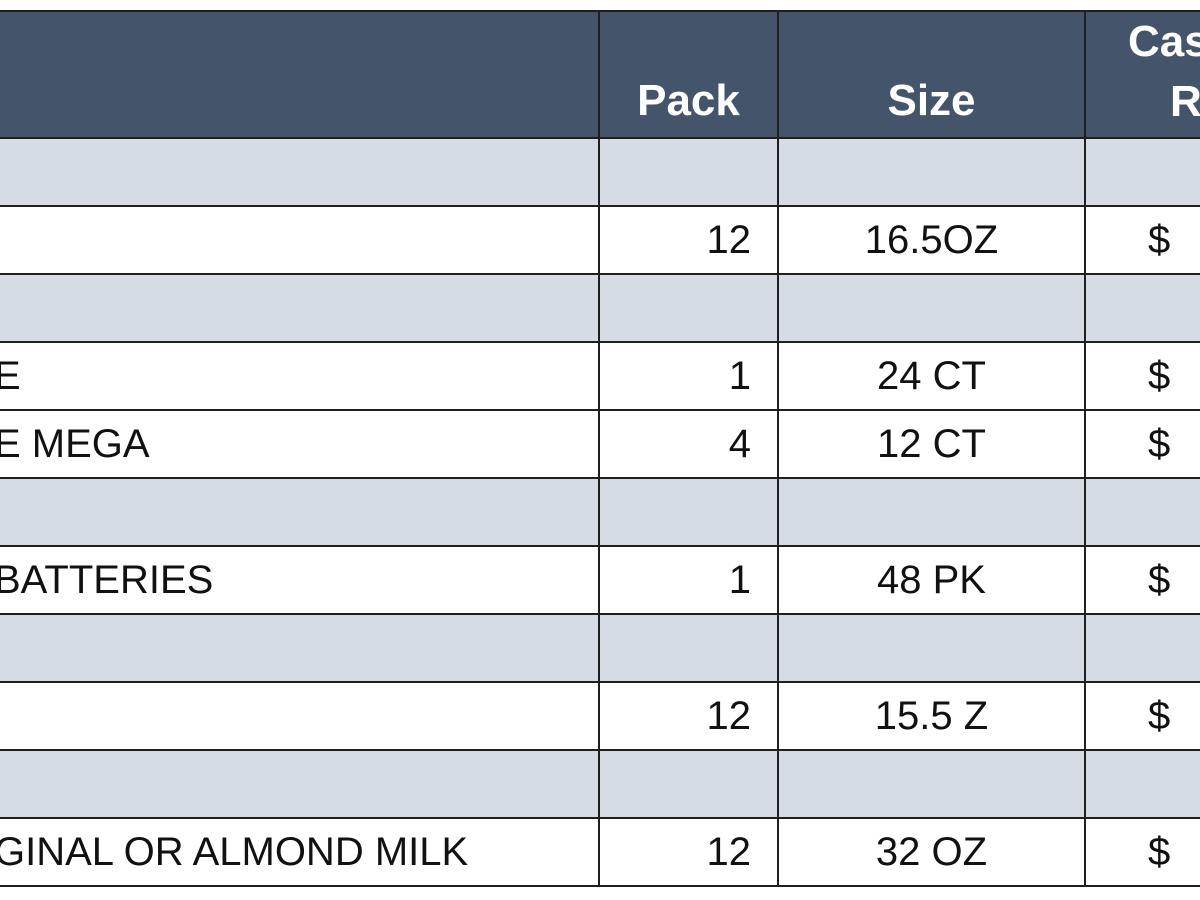 The height and width of the screenshot is (900, 1200). I want to click on size-cell: 16.5OZ, so click(931, 240).